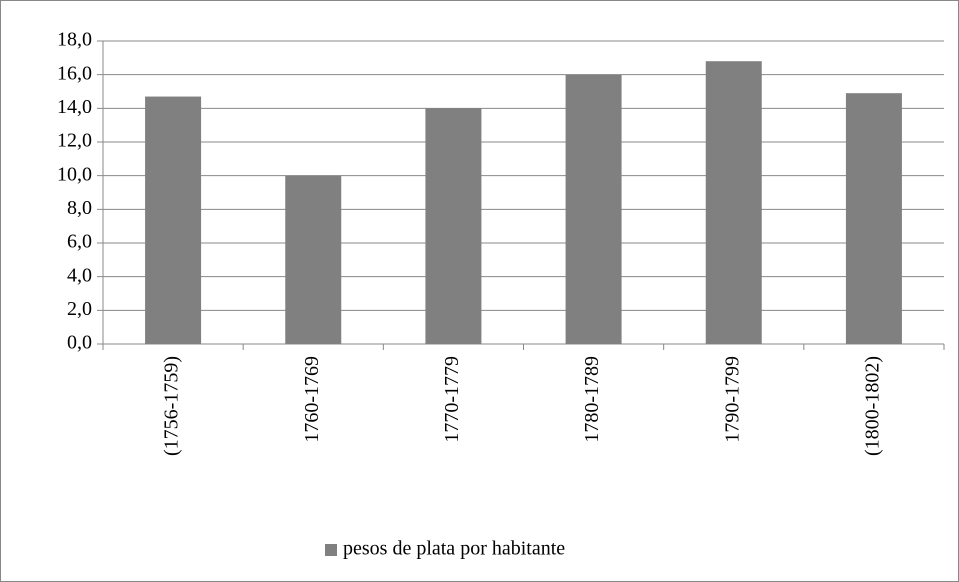 The width and height of the screenshot is (959, 582). What do you see at coordinates (172, 406) in the screenshot?
I see `x-tick-label: (1756-1759)` at bounding box center [172, 406].